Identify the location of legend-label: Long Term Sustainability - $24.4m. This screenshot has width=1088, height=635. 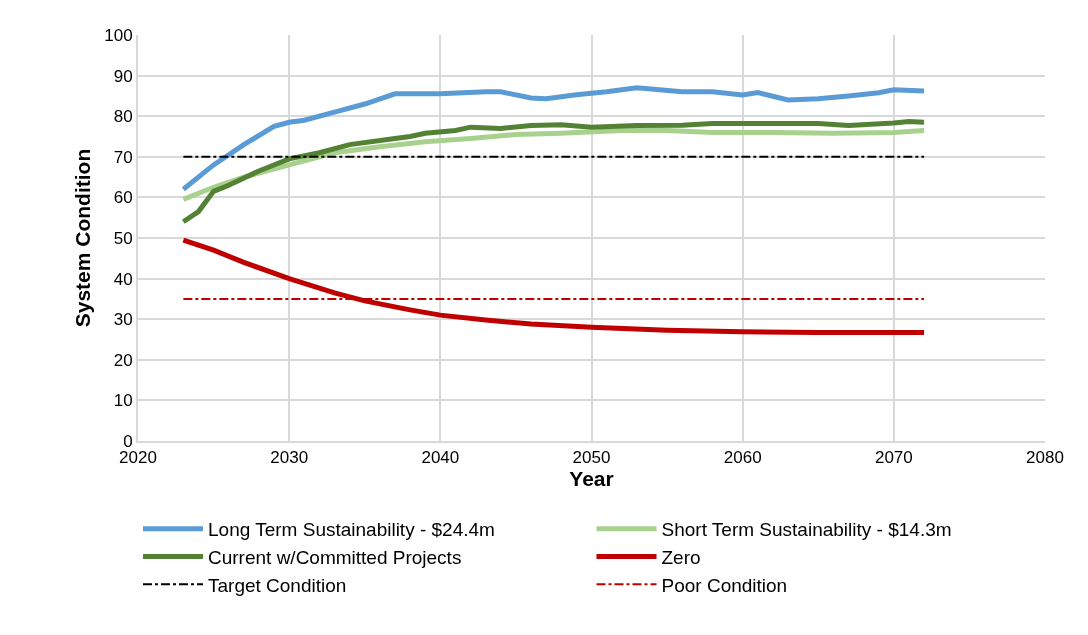
(351, 530).